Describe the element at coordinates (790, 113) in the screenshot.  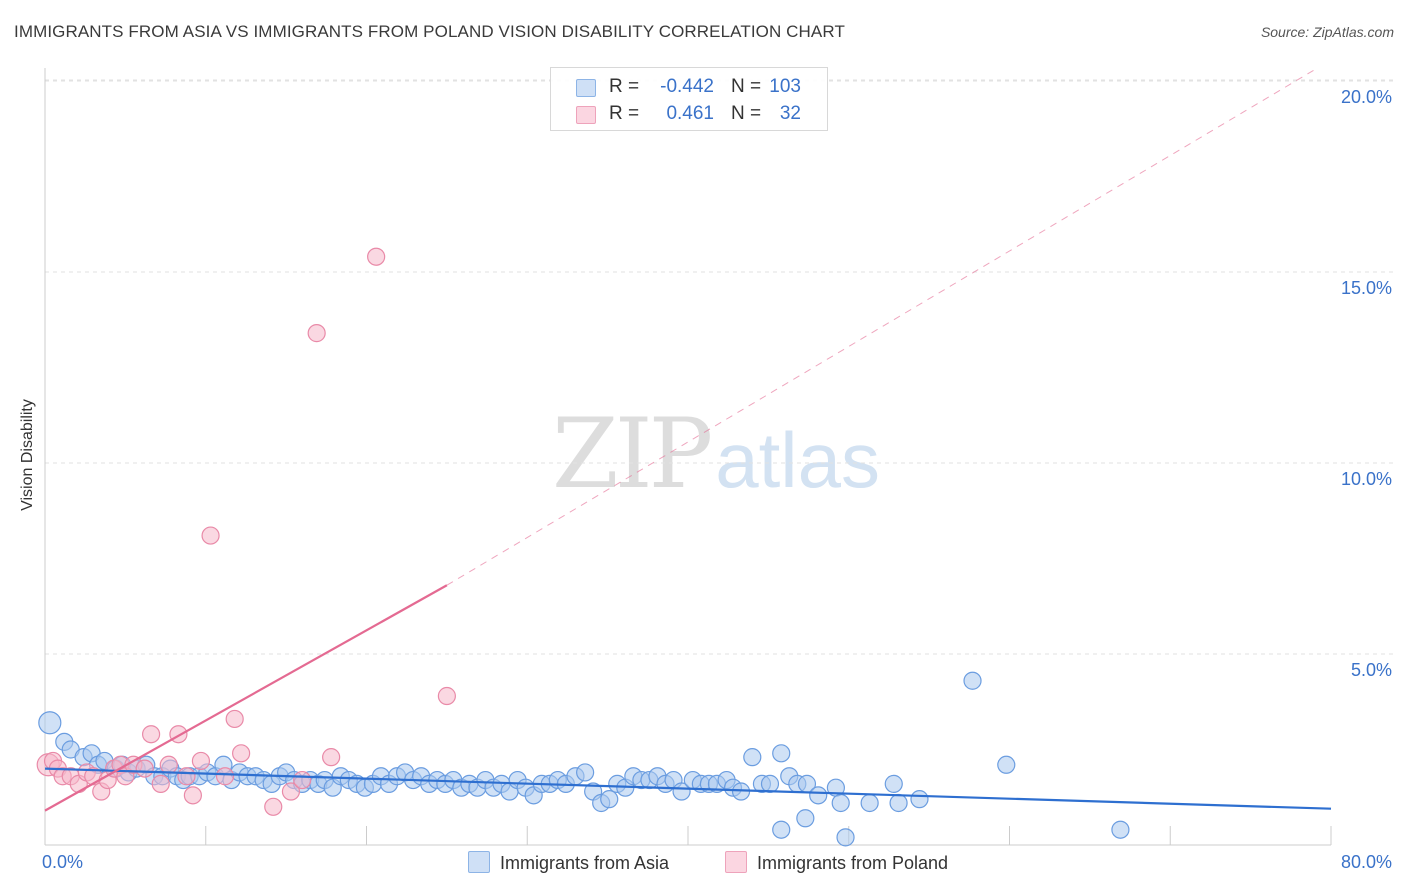
I see `legend-n-value: 32` at that location.